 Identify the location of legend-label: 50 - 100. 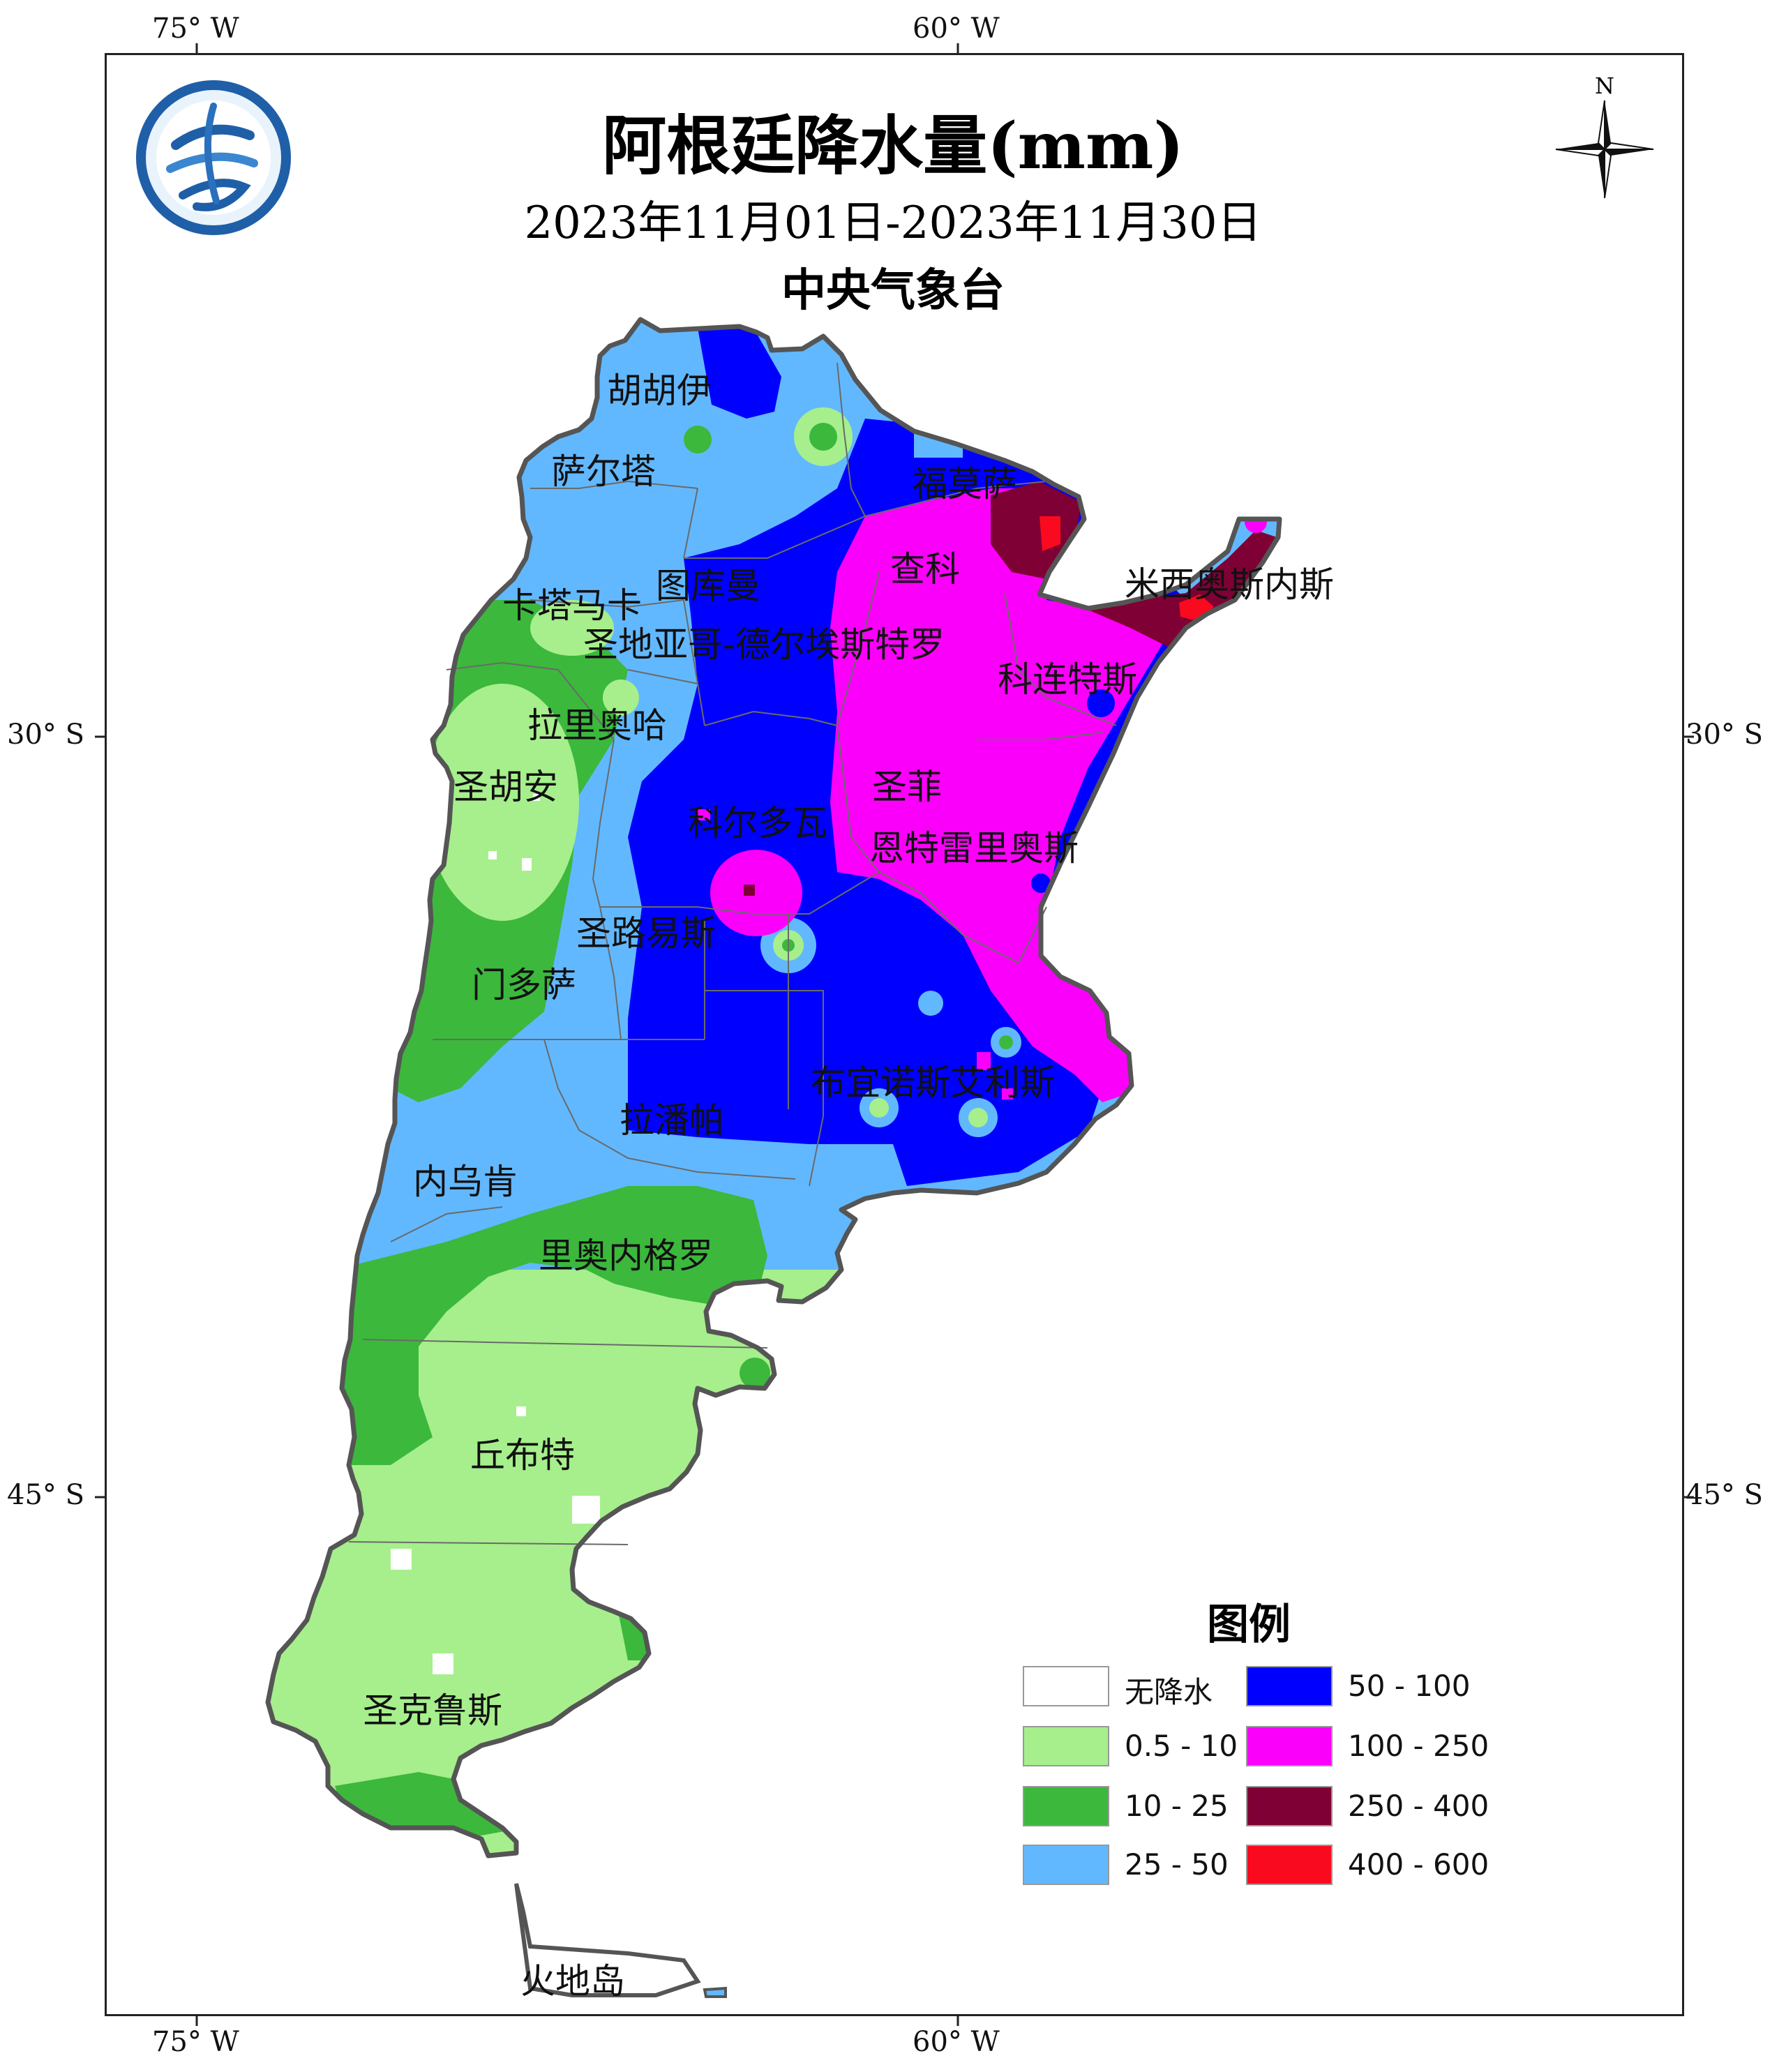
(1409, 1686).